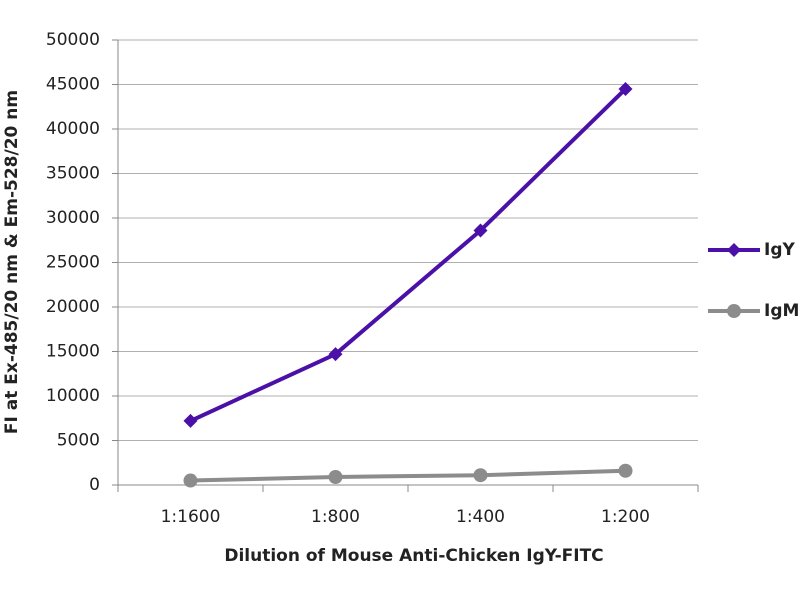 Image resolution: width=800 pixels, height=600 pixels. I want to click on y-tick-label: 10000, so click(73, 396).